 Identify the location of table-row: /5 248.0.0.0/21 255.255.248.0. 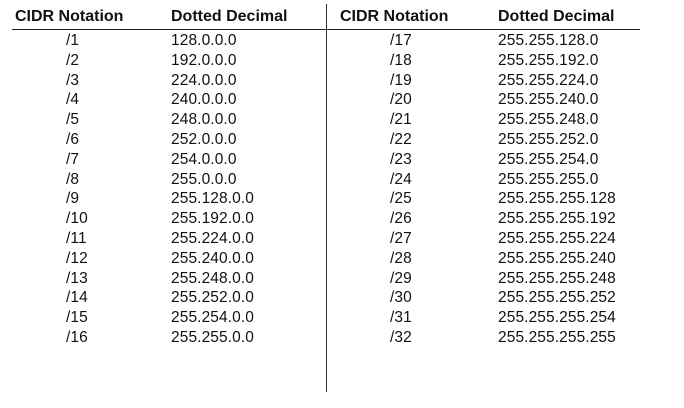
(342, 120).